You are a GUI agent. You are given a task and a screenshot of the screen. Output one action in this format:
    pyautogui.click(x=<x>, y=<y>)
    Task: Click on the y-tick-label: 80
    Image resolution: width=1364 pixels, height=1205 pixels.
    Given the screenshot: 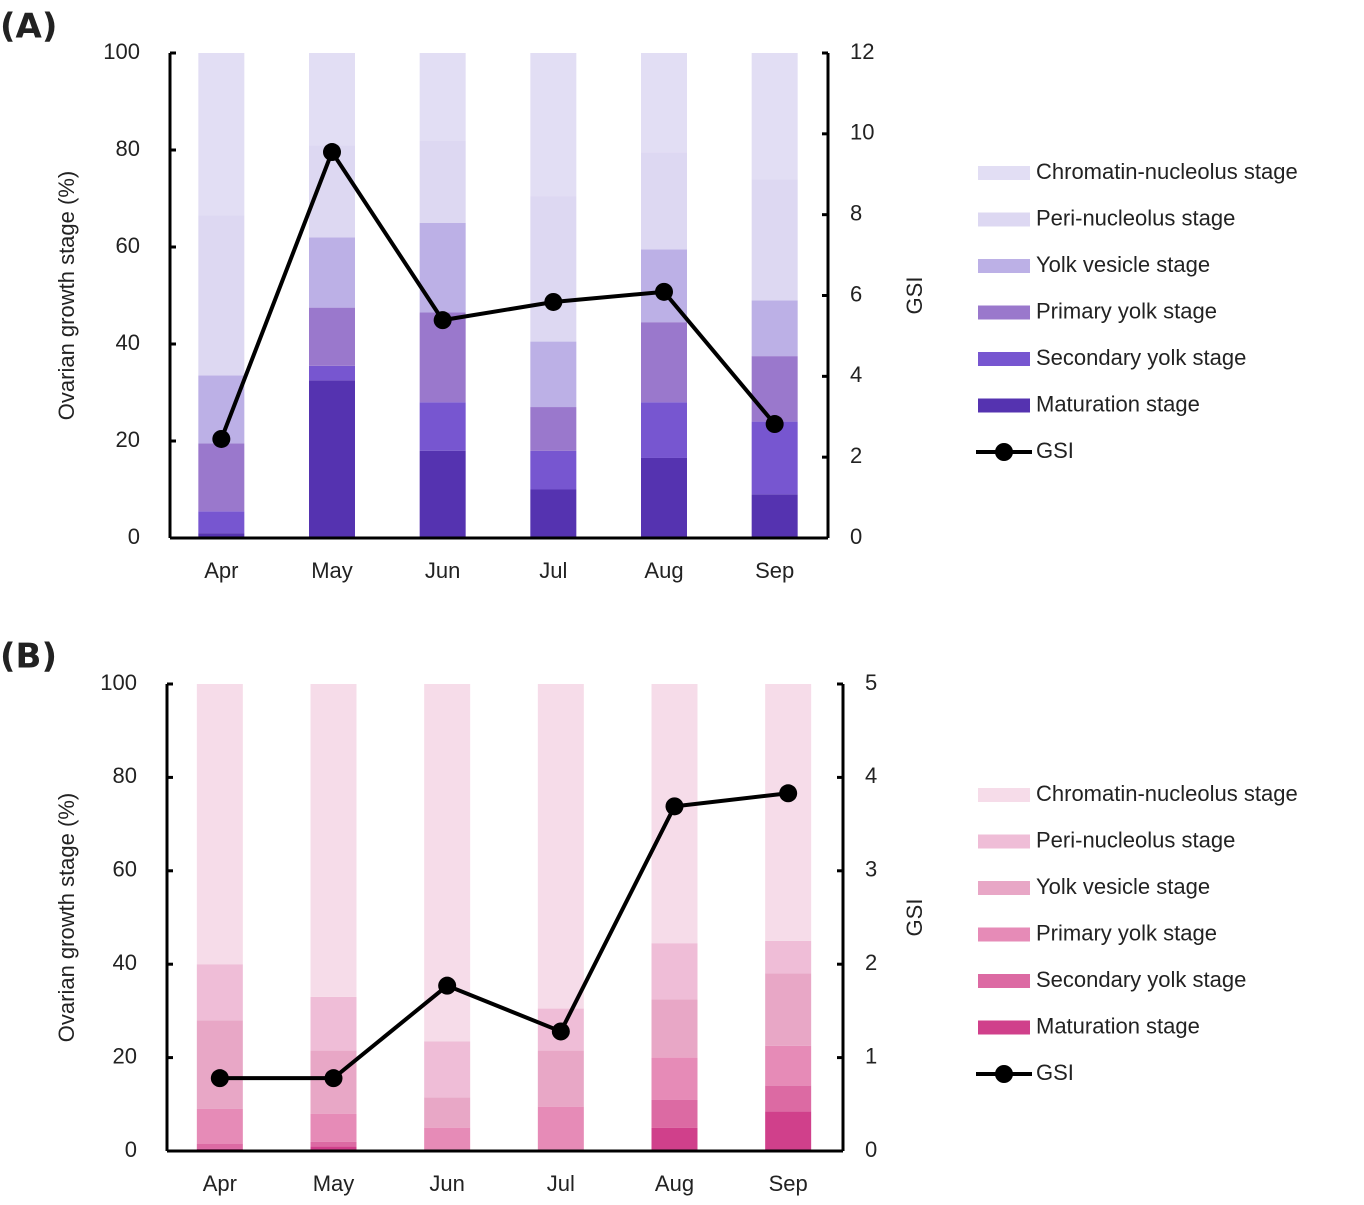 What is the action you would take?
    pyautogui.click(x=128, y=148)
    